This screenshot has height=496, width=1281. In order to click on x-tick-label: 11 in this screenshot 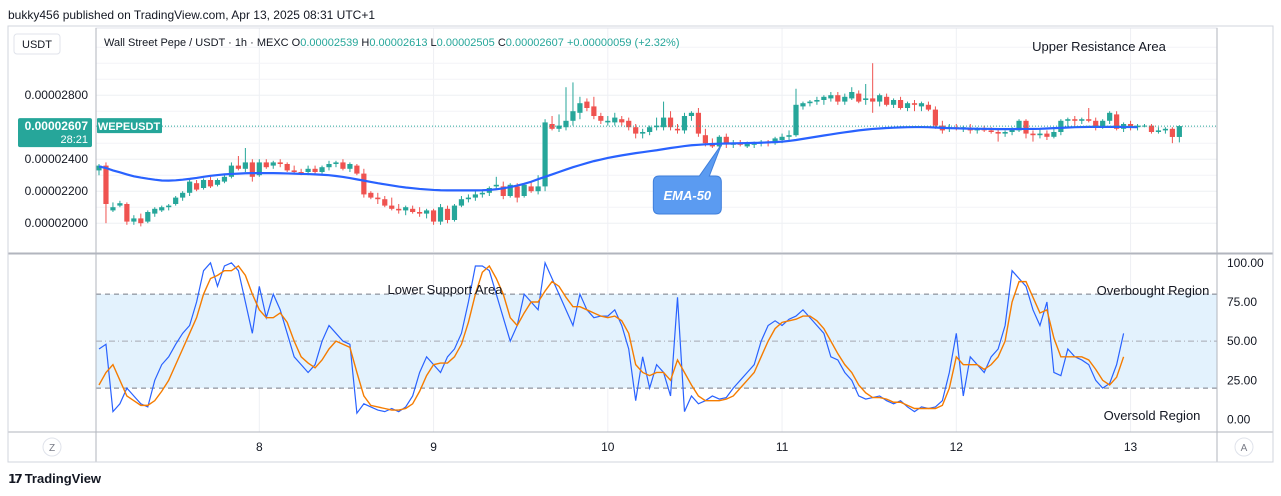, I will do `click(782, 447)`.